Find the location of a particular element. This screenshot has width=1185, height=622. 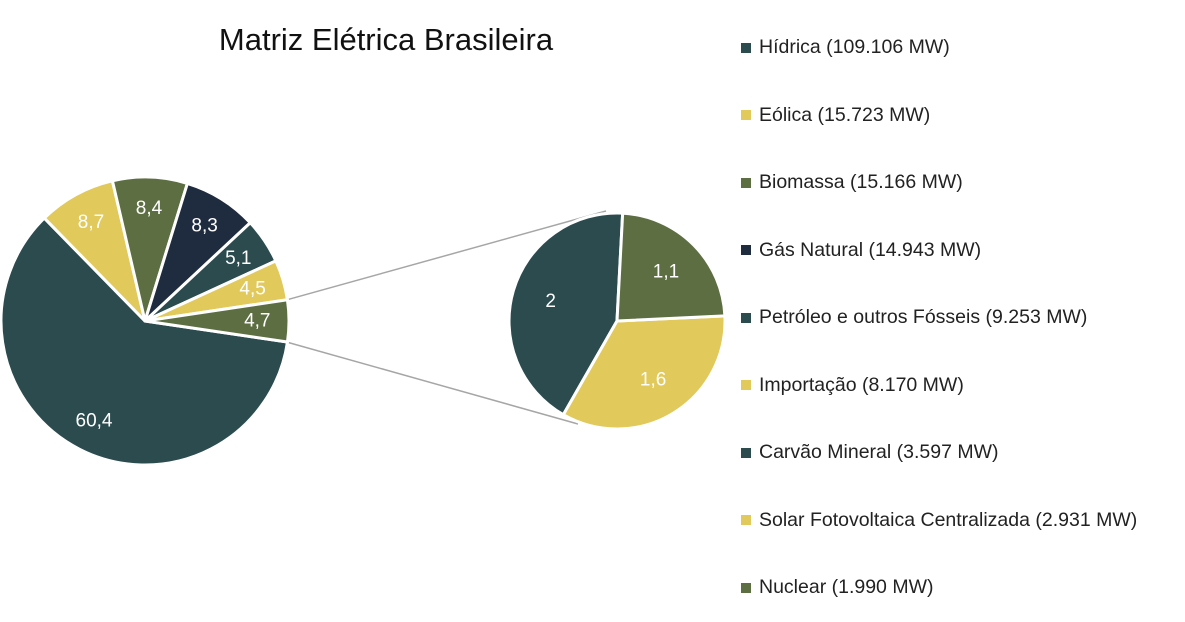

legend-label: Carvão Mineral (3.597 MW) is located at coordinates (879, 452).